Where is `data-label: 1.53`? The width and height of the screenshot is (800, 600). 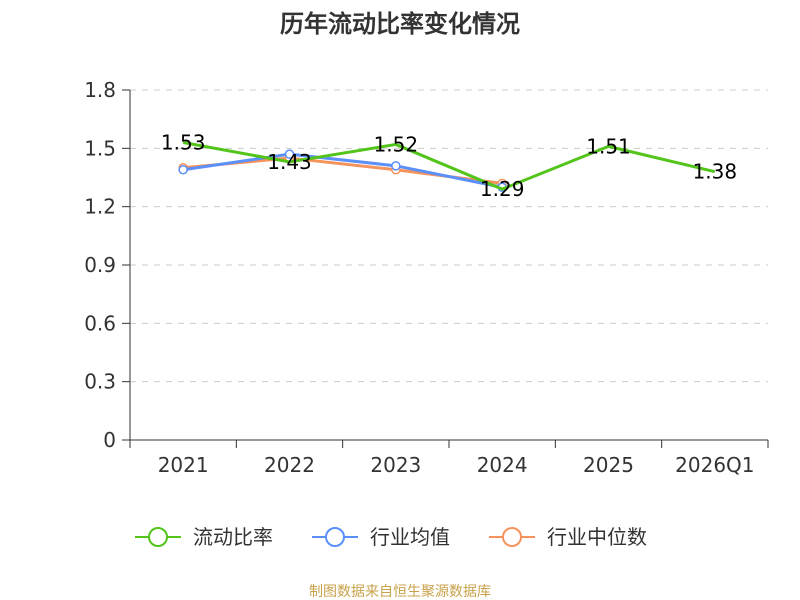 data-label: 1.53 is located at coordinates (183, 143).